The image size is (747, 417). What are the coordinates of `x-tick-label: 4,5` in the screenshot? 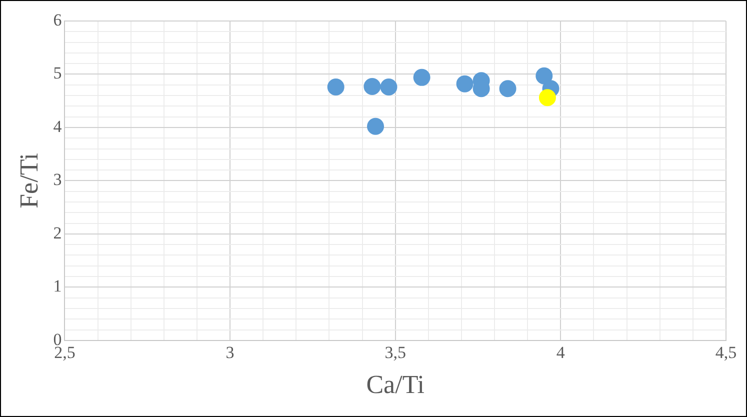 It's located at (726, 352).